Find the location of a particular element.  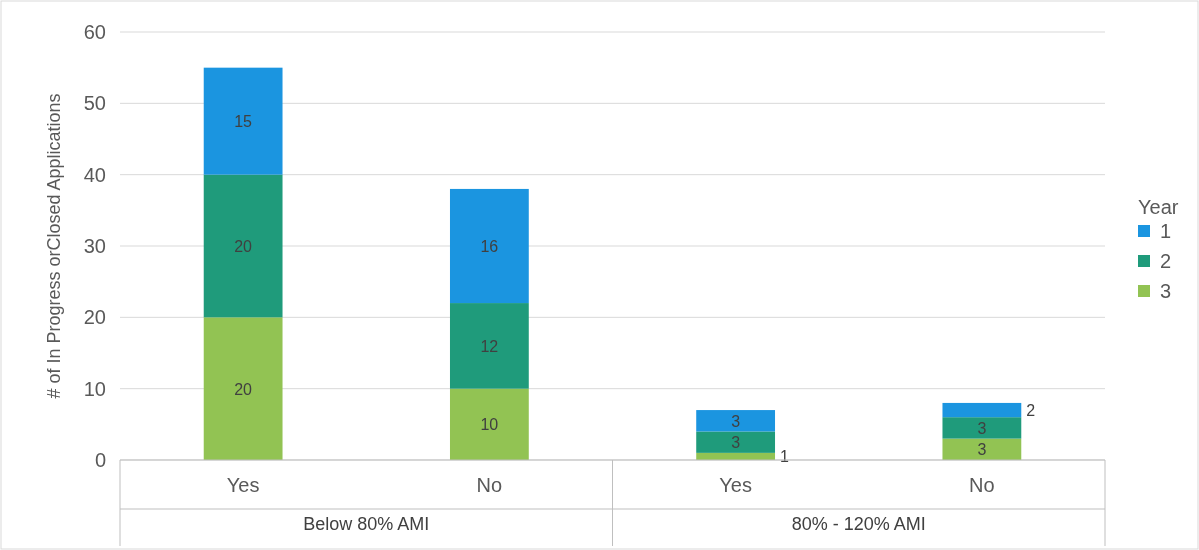

y-tick-label: 20 is located at coordinates (94, 317).